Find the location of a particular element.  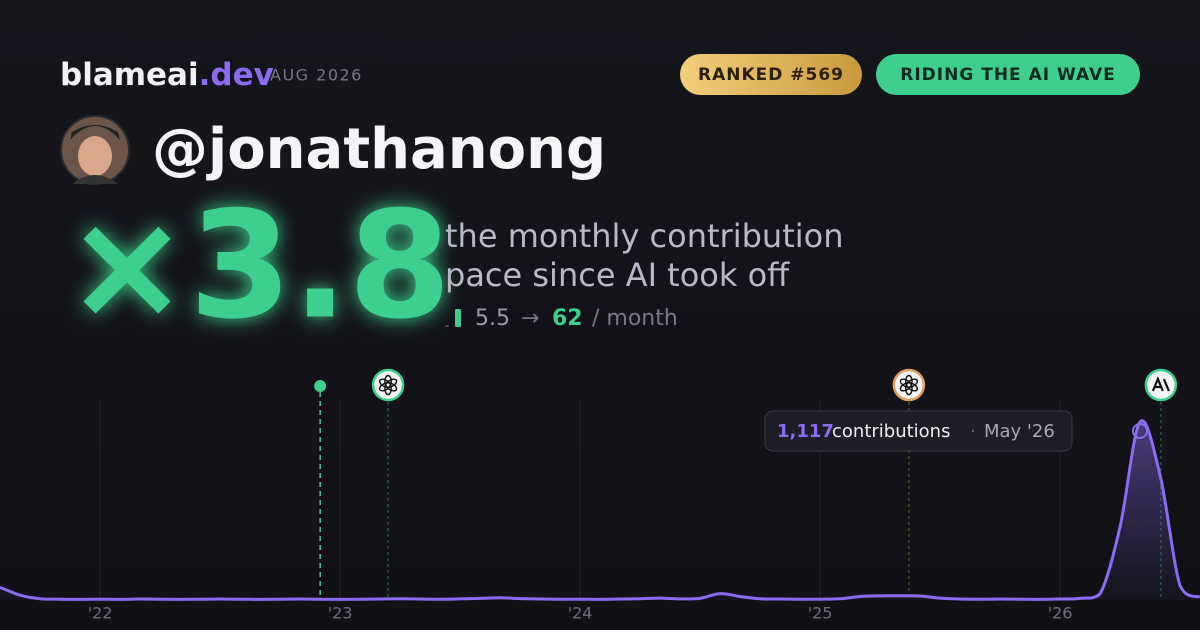

description: pace since AI took off is located at coordinates (617, 275).